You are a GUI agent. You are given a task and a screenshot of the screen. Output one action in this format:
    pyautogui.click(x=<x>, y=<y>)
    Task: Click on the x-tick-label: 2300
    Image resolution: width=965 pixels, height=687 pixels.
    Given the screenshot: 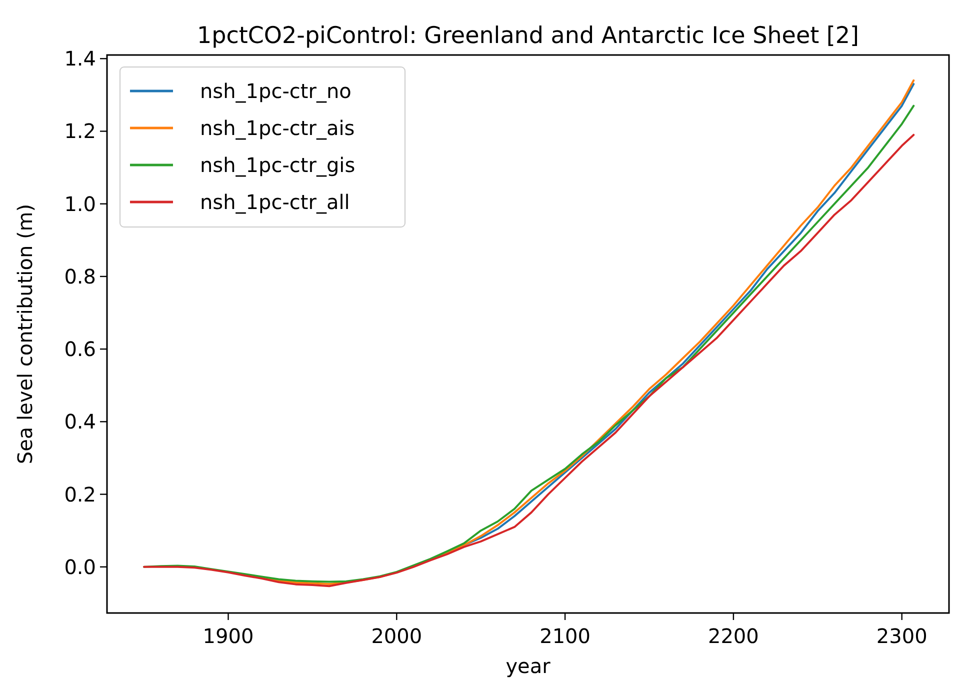 What is the action you would take?
    pyautogui.click(x=902, y=636)
    